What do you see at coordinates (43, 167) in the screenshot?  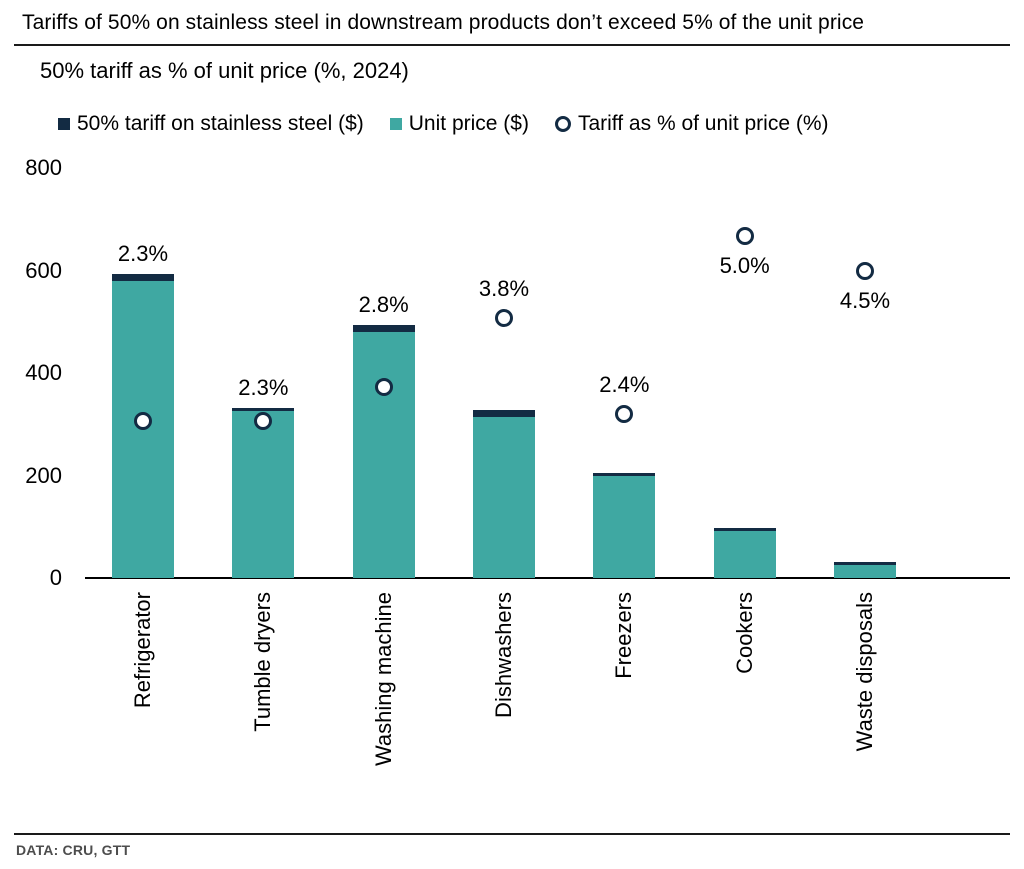 I see `y-axis-tick-label: 800` at bounding box center [43, 167].